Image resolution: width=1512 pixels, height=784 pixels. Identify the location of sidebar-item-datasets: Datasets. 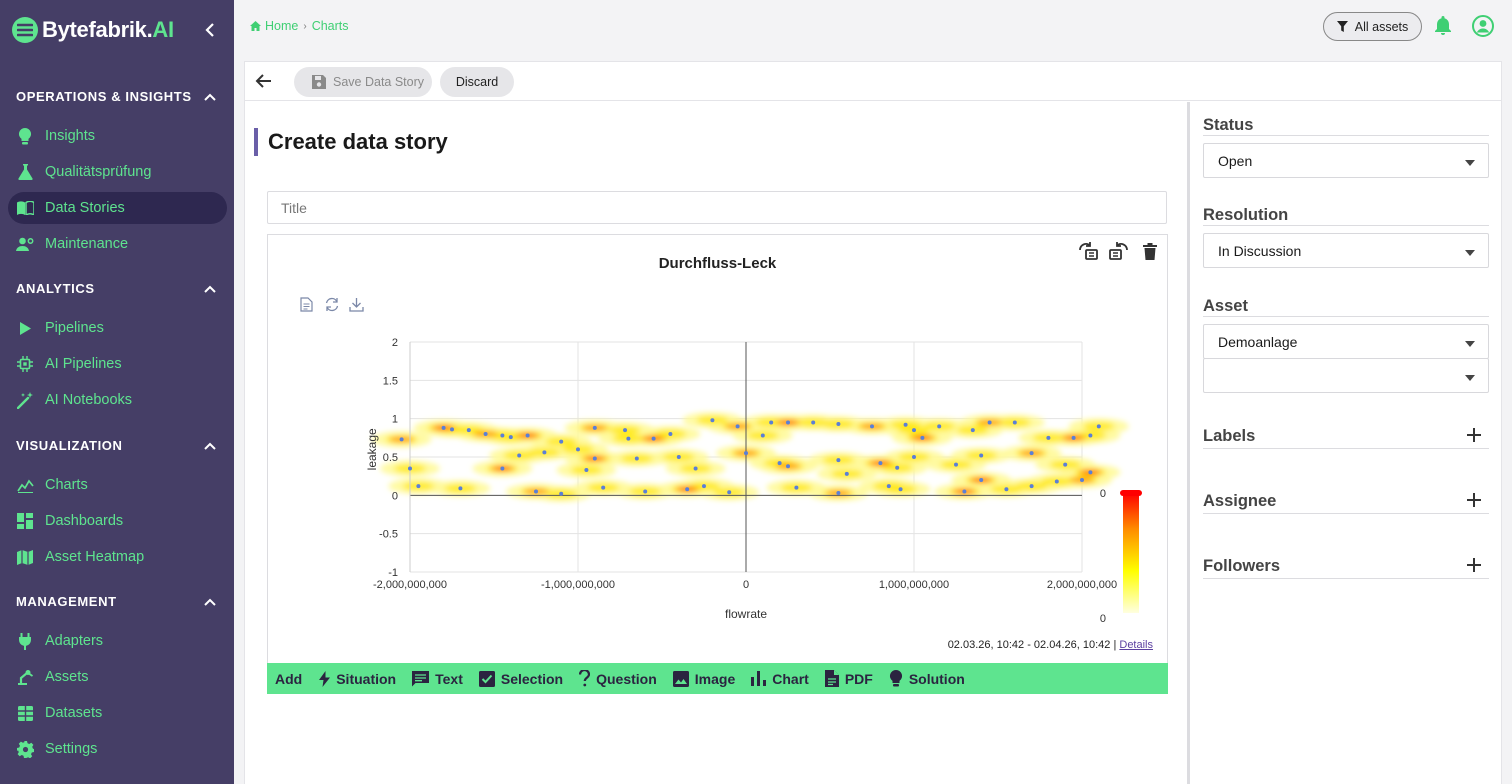
(117, 713).